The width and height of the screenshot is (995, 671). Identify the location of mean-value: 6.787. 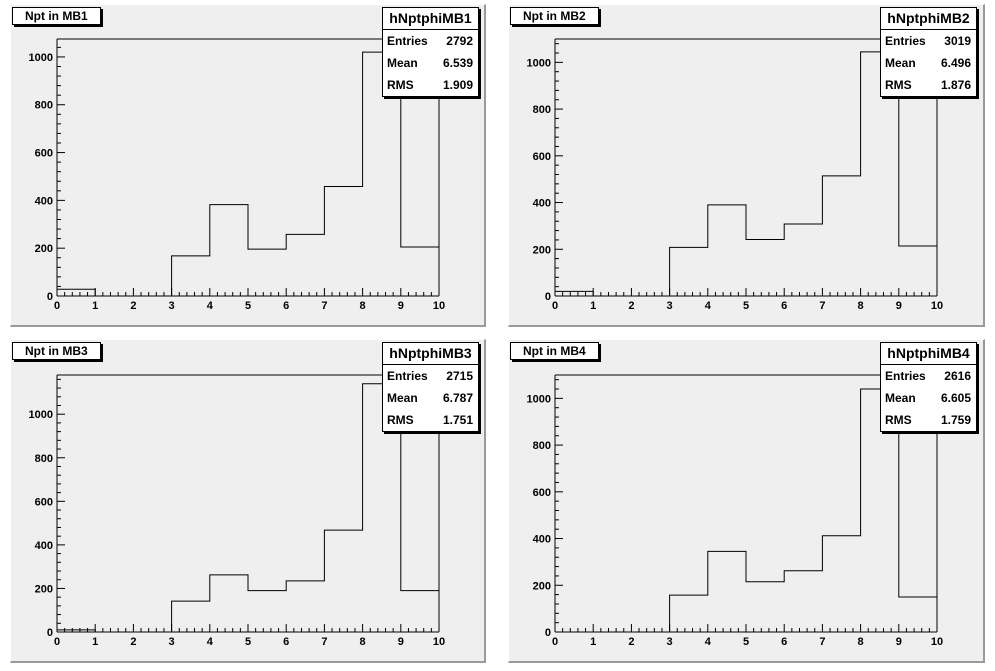
(457, 398).